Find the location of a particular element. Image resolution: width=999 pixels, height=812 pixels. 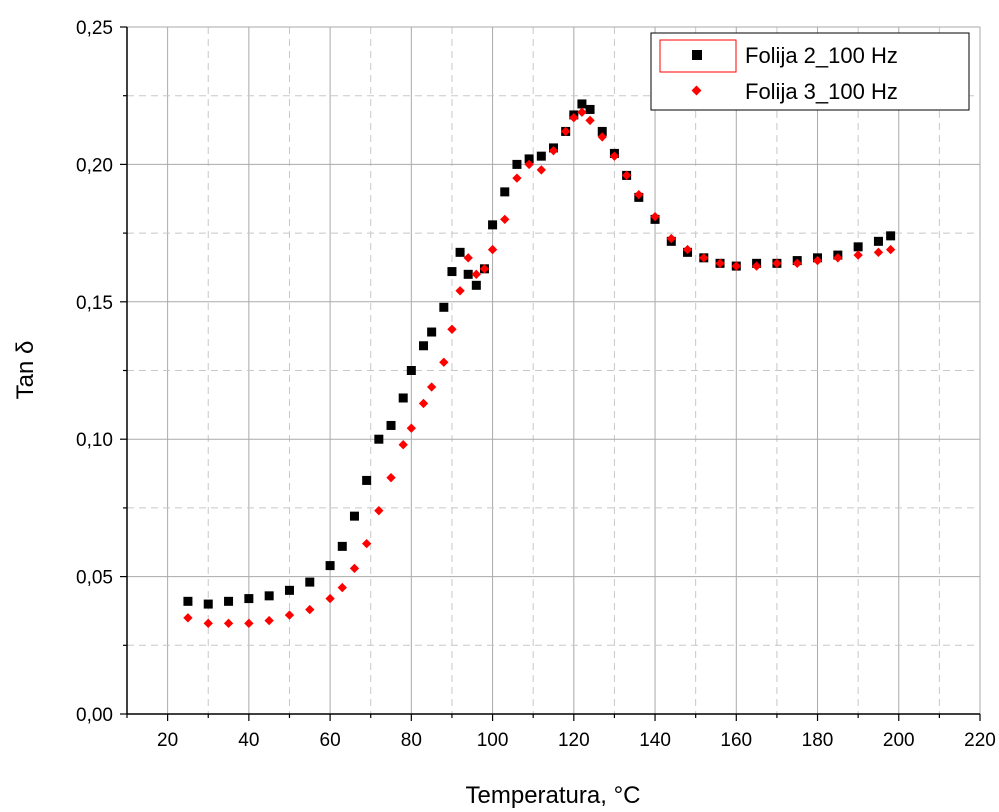

legend: Folija 2_100 Hz Folija 3_100 Hz is located at coordinates (810, 71).